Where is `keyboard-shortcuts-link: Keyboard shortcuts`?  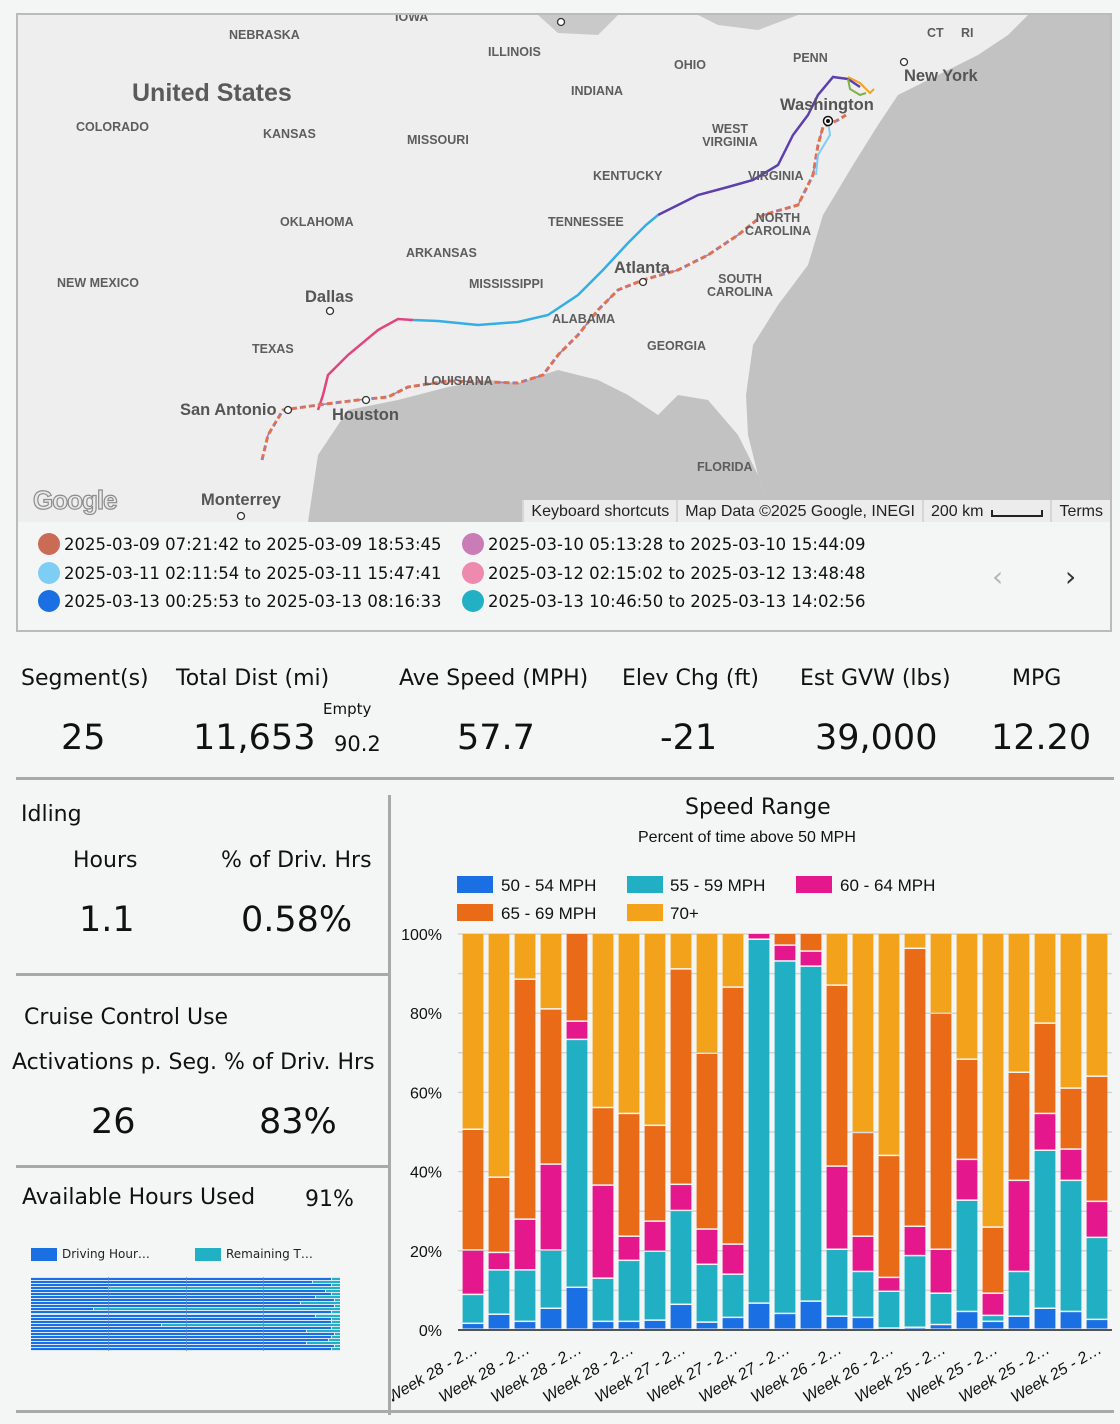
keyboard-shortcuts-link: Keyboard shortcuts is located at coordinates (599, 511).